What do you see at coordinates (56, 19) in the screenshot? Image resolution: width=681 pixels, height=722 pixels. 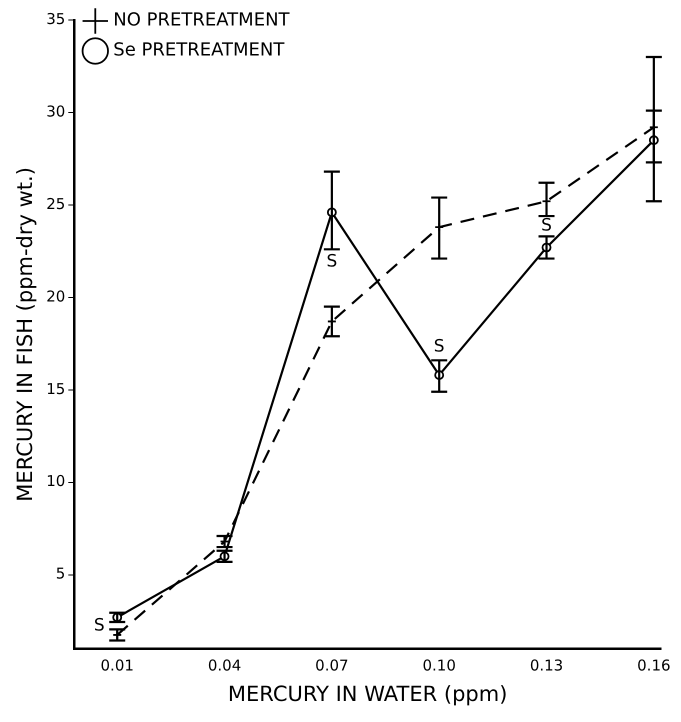 I see `y-tick-label: 35` at bounding box center [56, 19].